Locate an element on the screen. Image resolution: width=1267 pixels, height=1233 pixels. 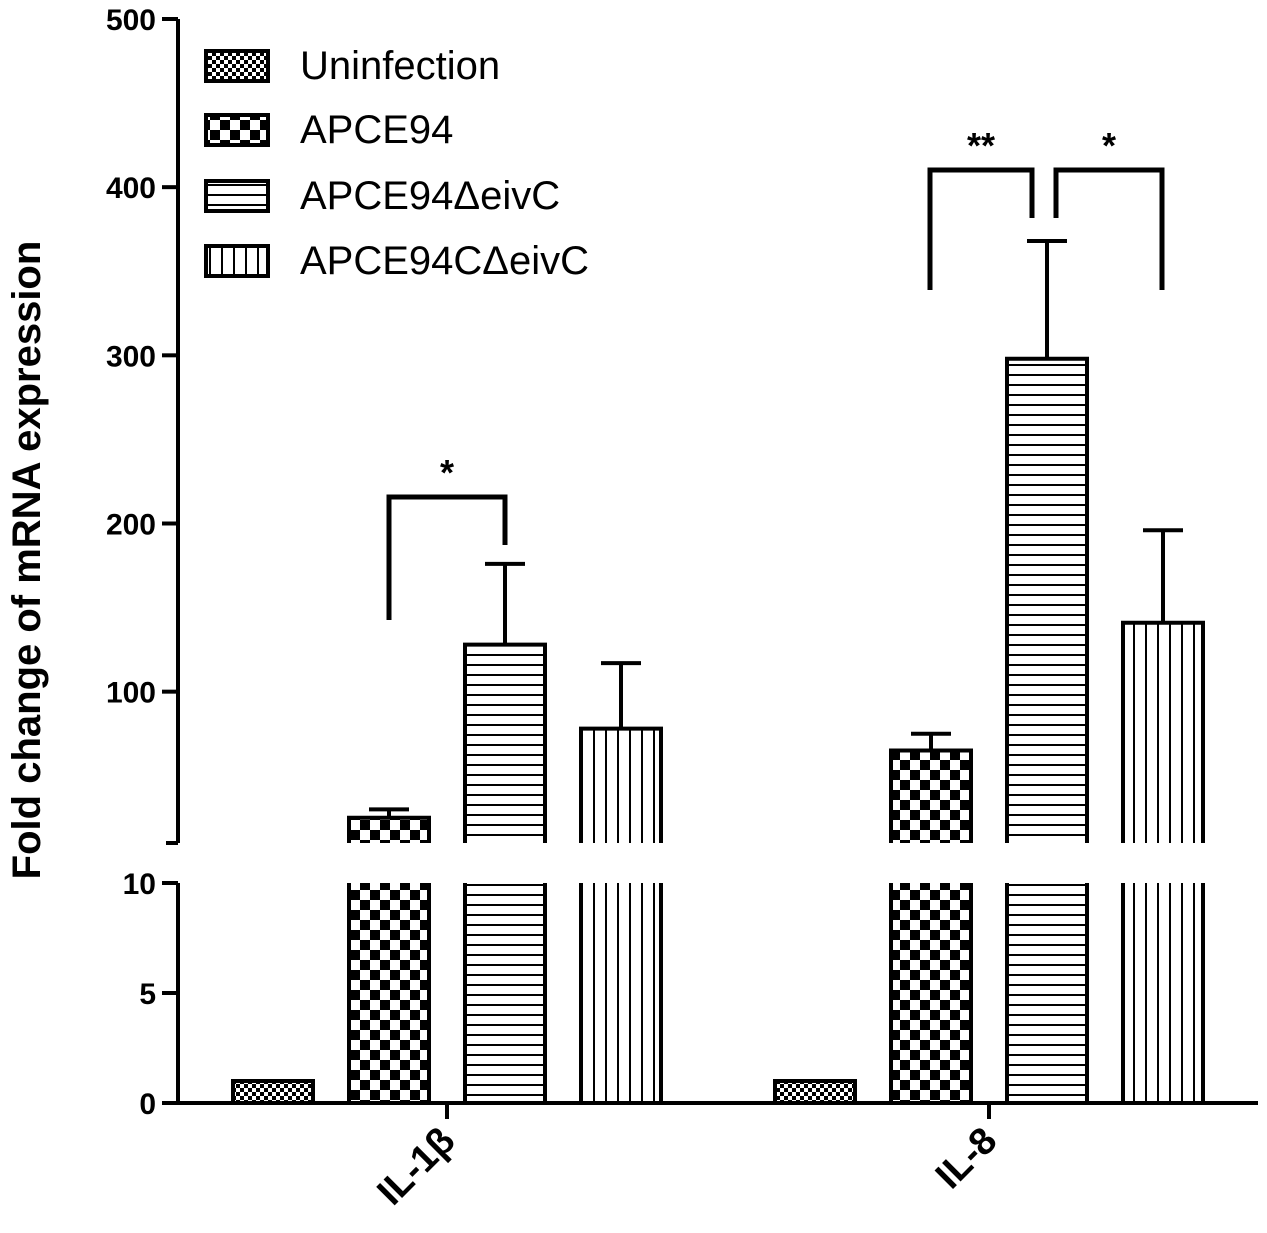
y-axis-label: Fold change of mRNA expression is located at coordinates (27, 560).